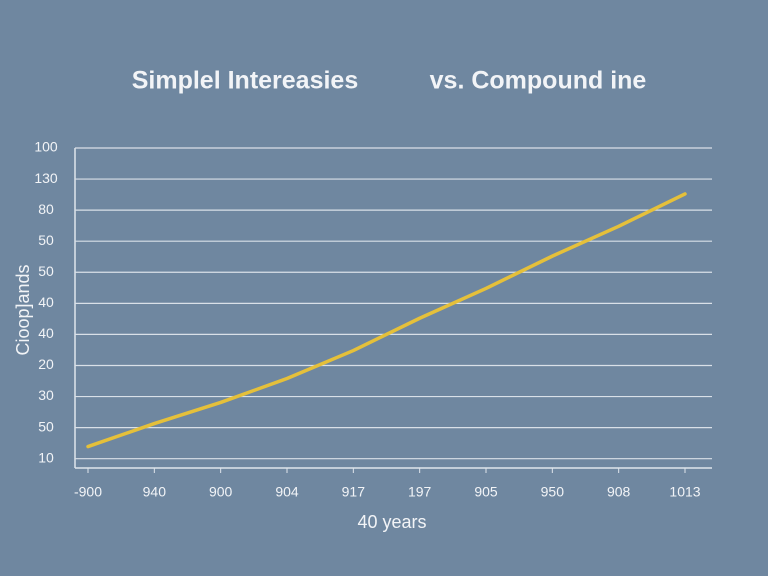 The width and height of the screenshot is (768, 576). What do you see at coordinates (88, 492) in the screenshot?
I see `x-tick-label: -900` at bounding box center [88, 492].